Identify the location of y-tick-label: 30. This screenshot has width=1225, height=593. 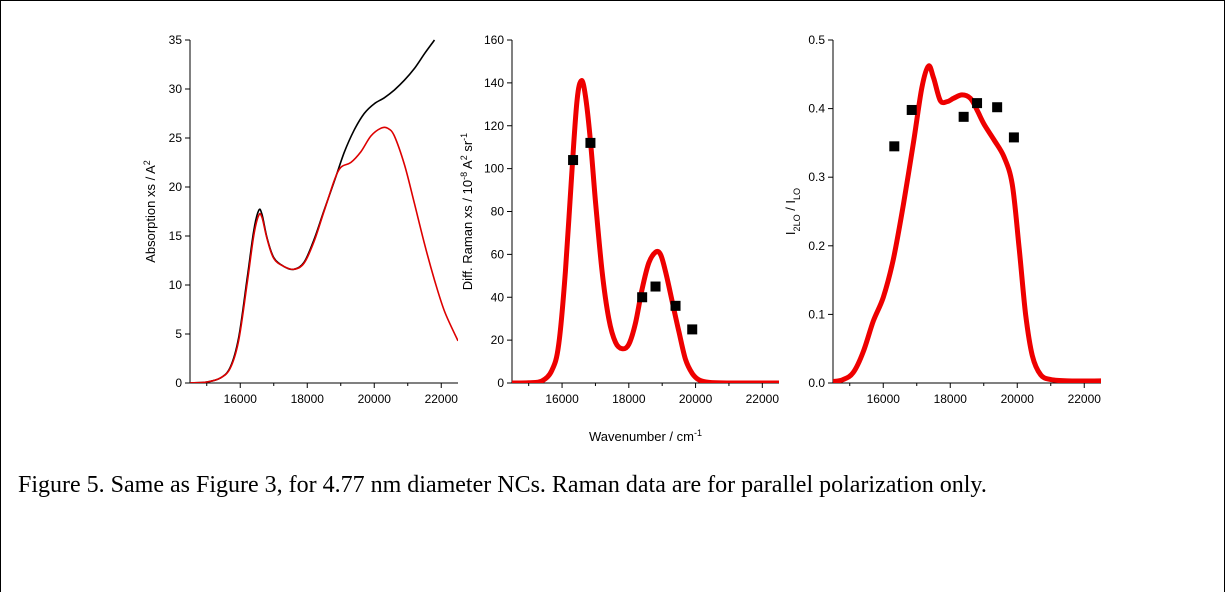
(176, 89).